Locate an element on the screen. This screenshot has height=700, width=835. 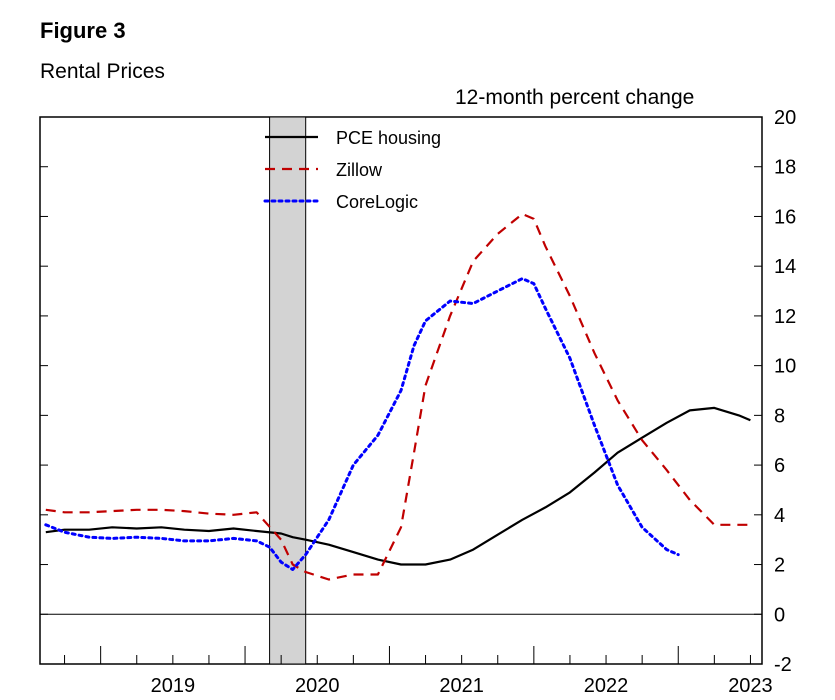
x-tick-label: 2023 is located at coordinates (750, 686).